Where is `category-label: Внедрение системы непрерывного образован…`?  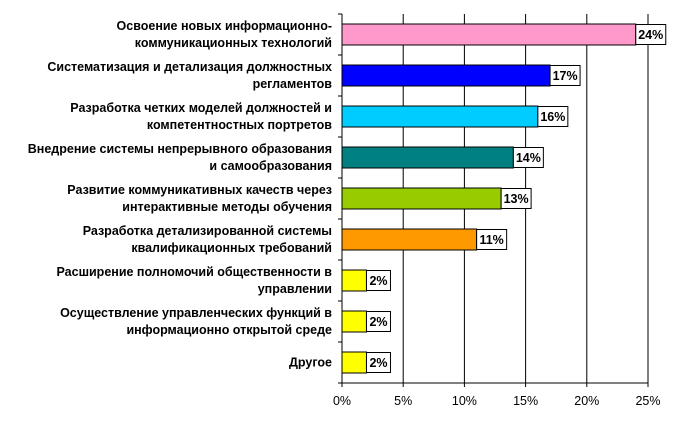 category-label: Внедрение системы непрерывного образован… is located at coordinates (180, 157).